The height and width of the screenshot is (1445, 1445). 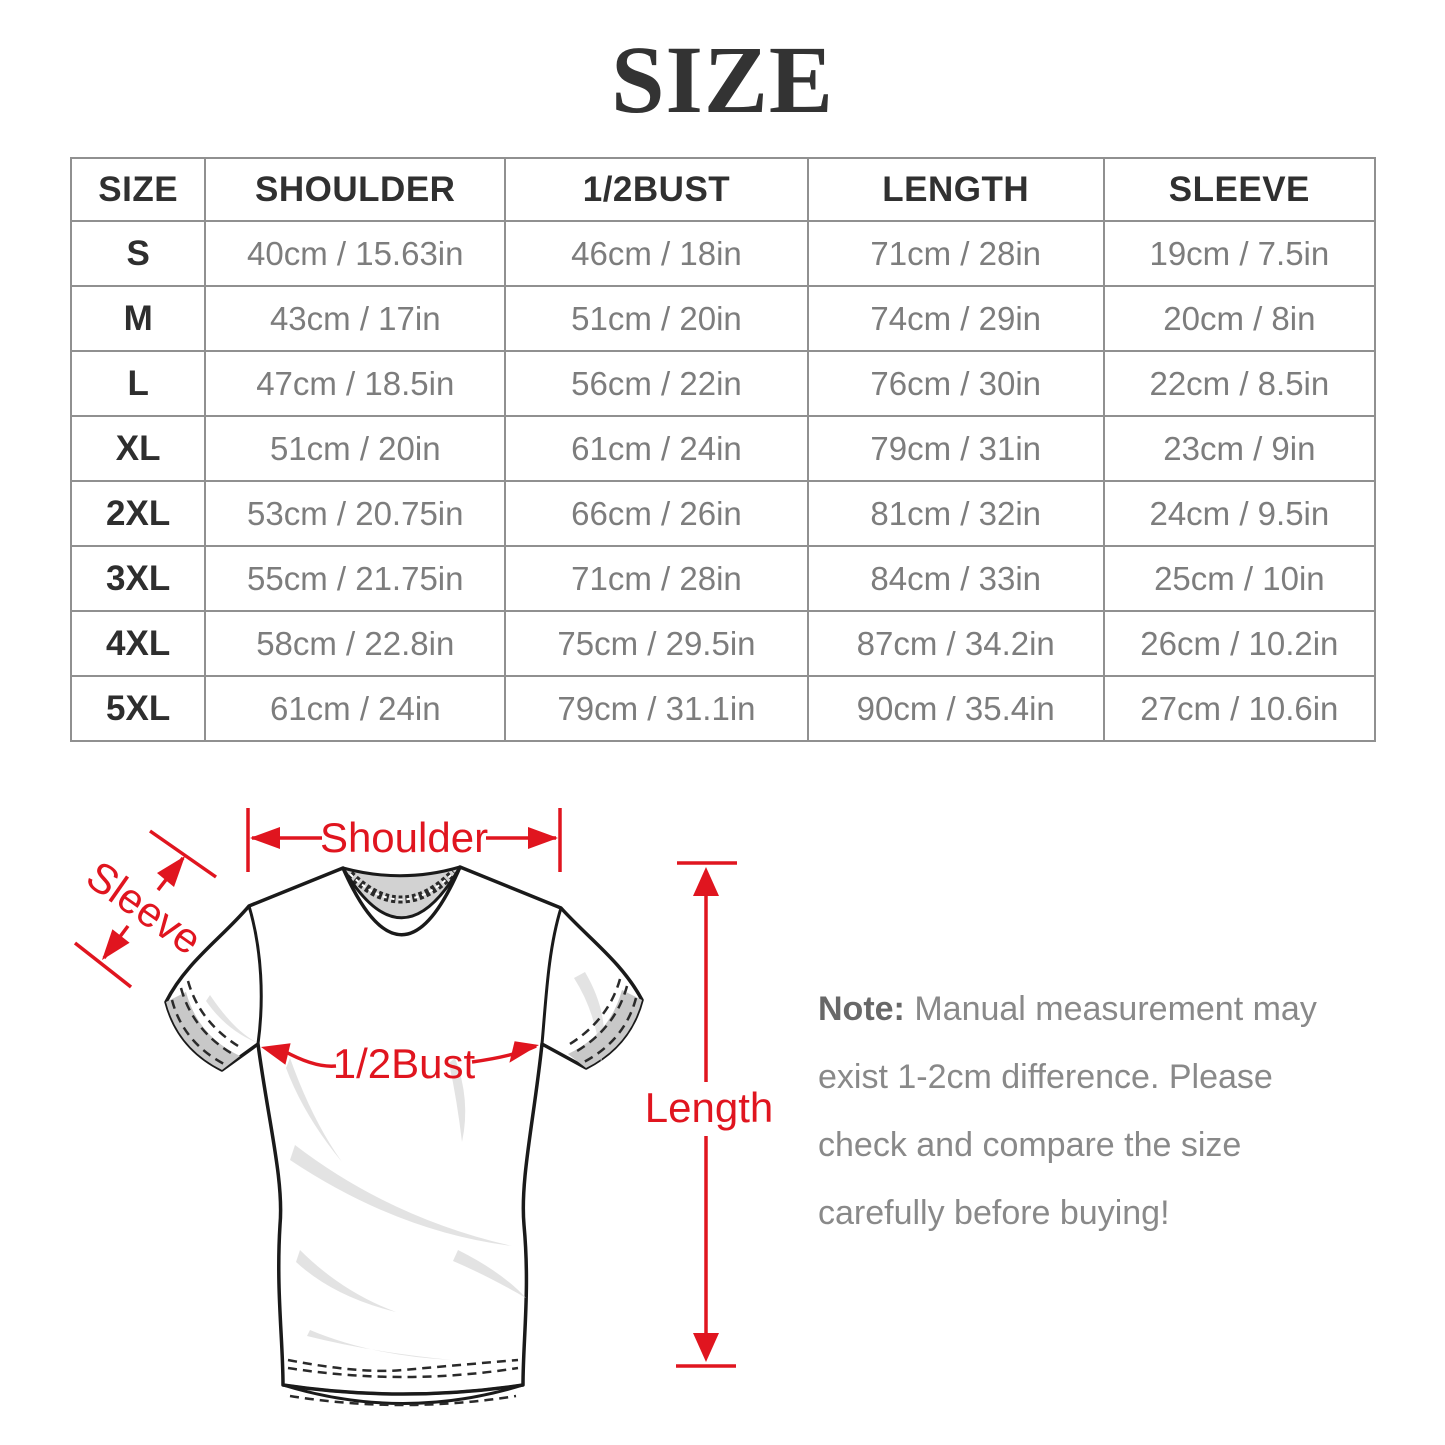 What do you see at coordinates (138, 708) in the screenshot?
I see `cell-size: 5XL` at bounding box center [138, 708].